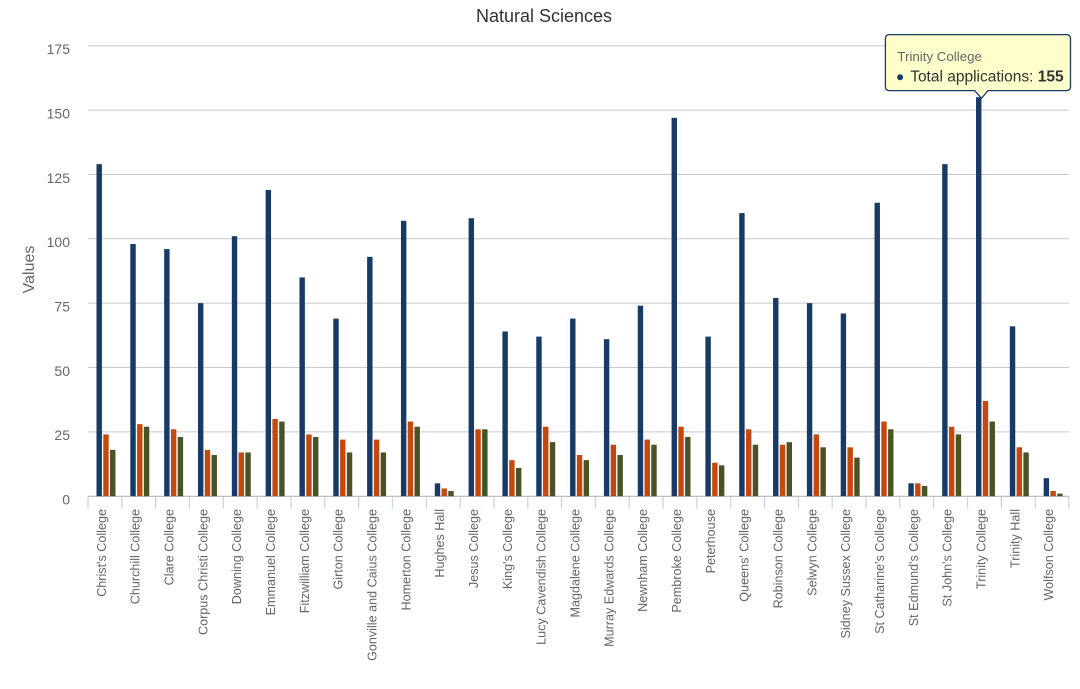 The image size is (1080, 689). What do you see at coordinates (271, 562) in the screenshot?
I see `svg-text: Emmanuel College` at bounding box center [271, 562].